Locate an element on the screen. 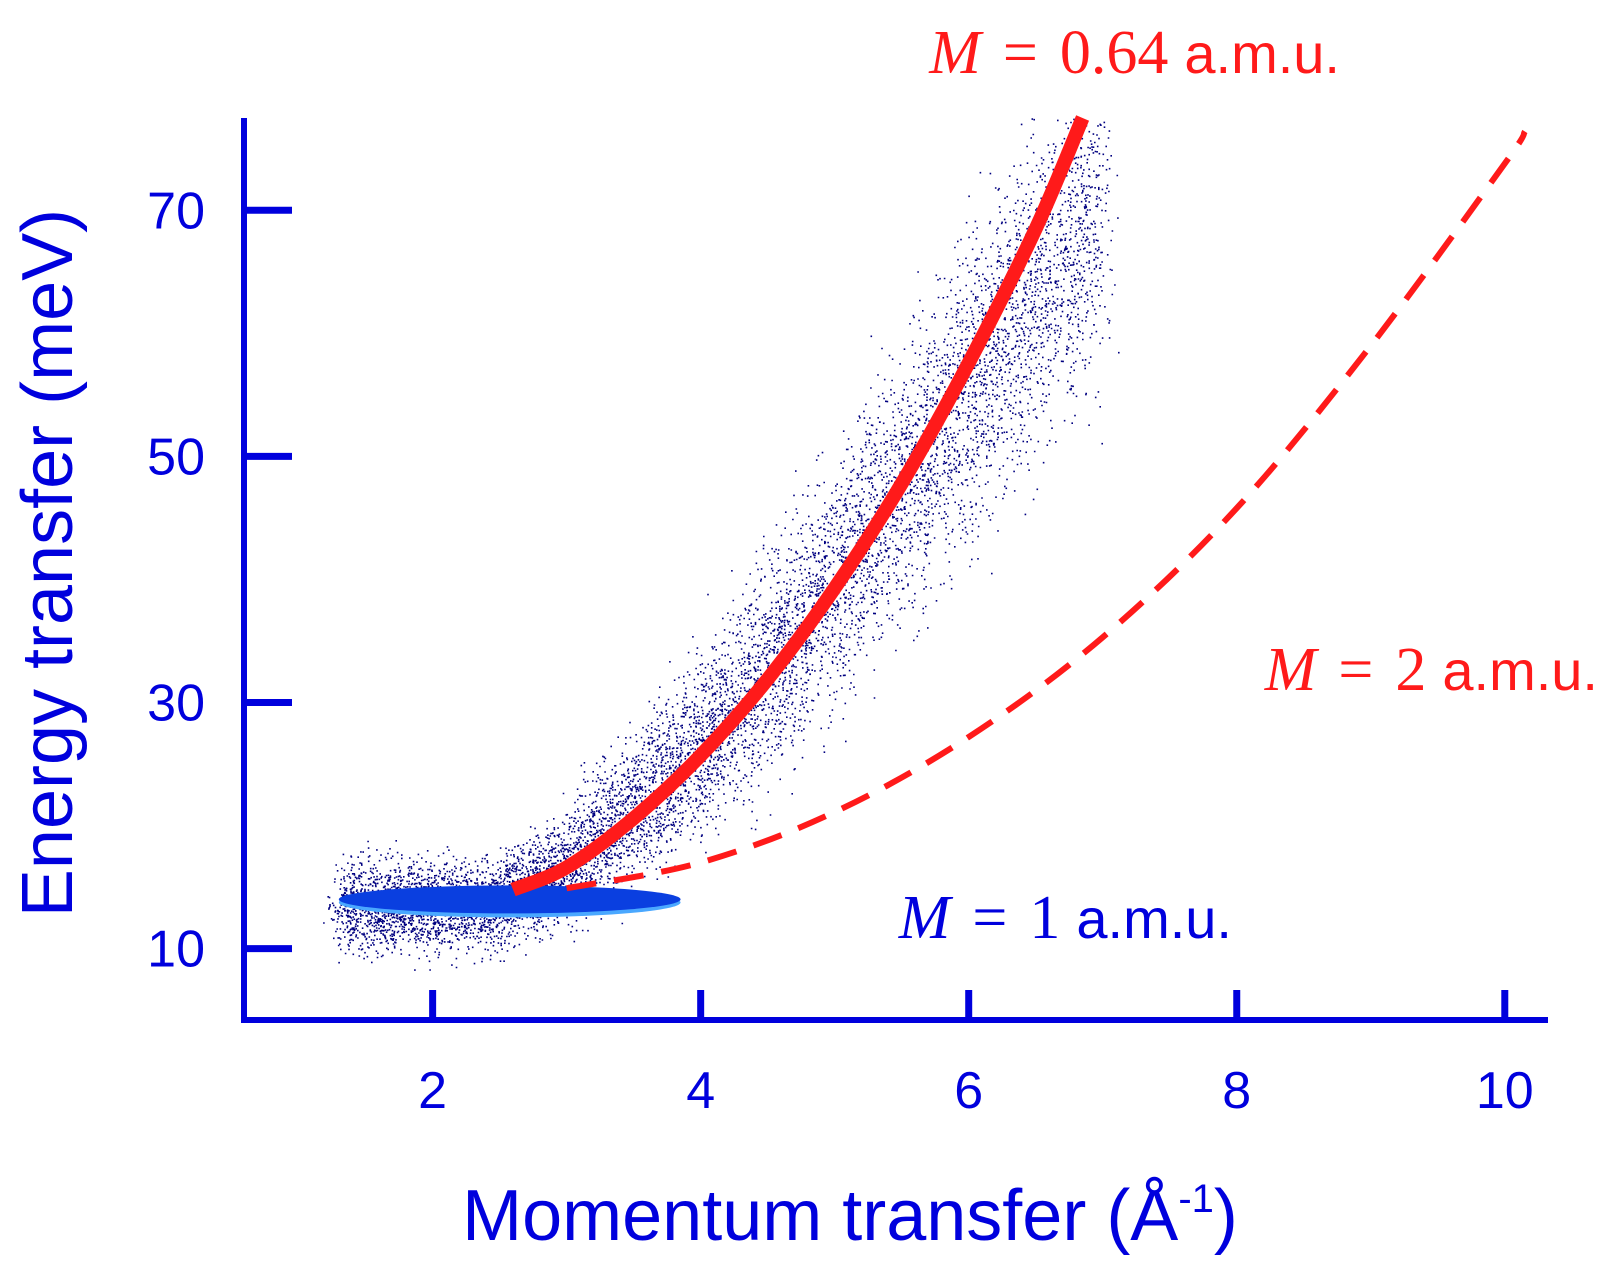 The width and height of the screenshot is (1607, 1274). annotation-m064: M = 0.64 a.m.u. is located at coordinates (1134, 53).